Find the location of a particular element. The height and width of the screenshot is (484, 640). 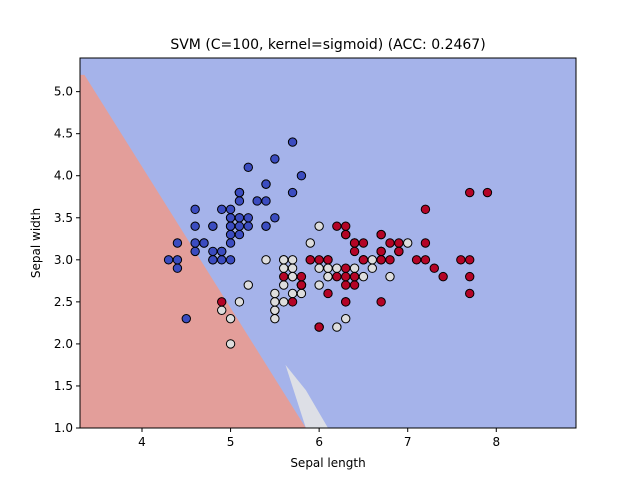

y-tick-label: 3.0 is located at coordinates (63, 260).